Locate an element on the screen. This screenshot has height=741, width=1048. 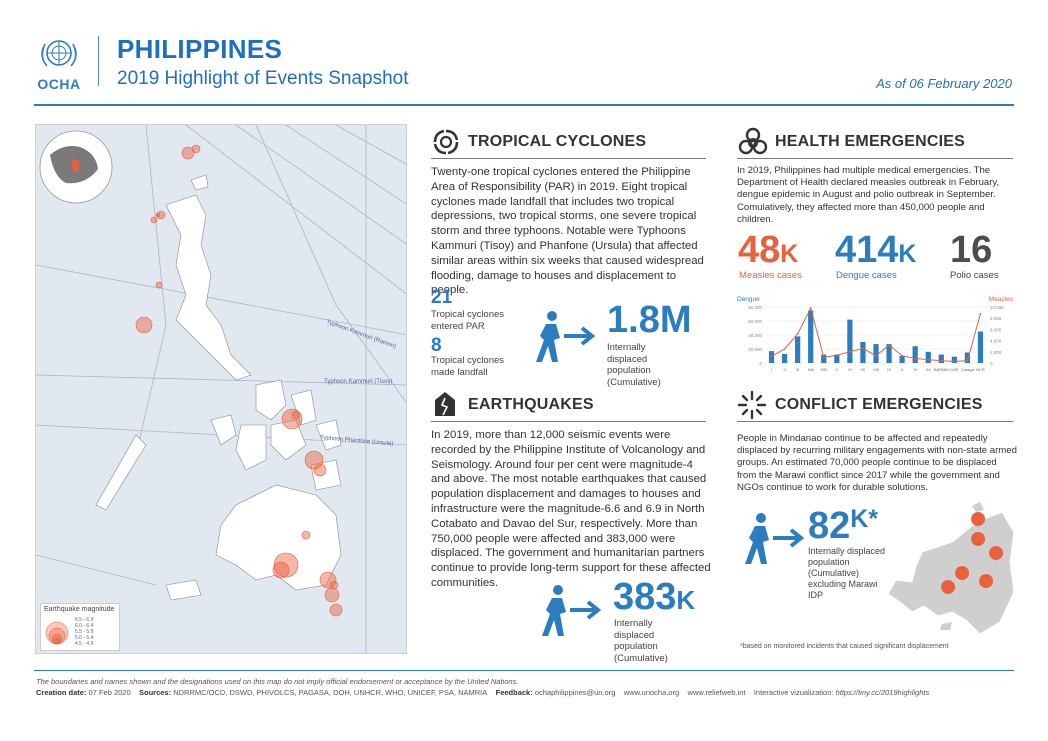
legend-item: 4.5 - 4.9 is located at coordinates (84, 644).